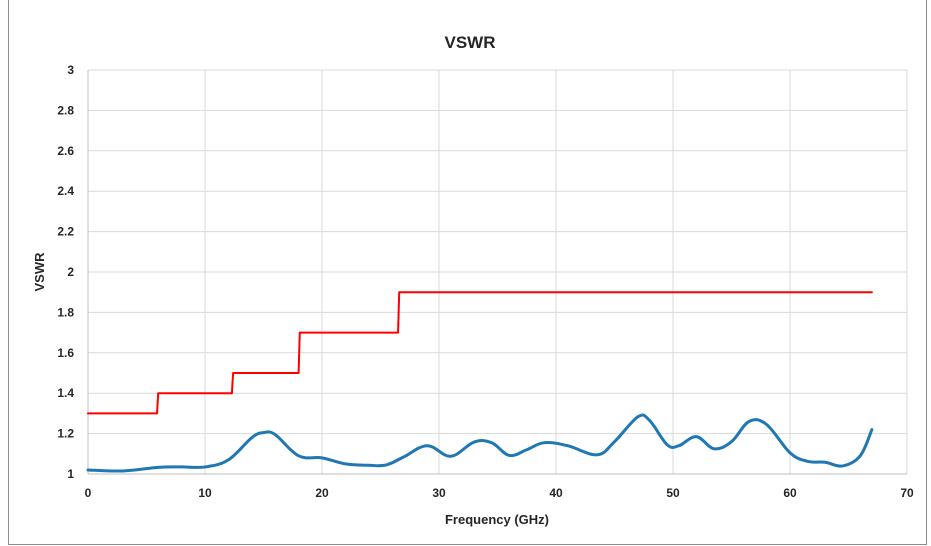 This screenshot has height=546, width=931. Describe the element at coordinates (439, 493) in the screenshot. I see `x-tick-label: 30` at that location.